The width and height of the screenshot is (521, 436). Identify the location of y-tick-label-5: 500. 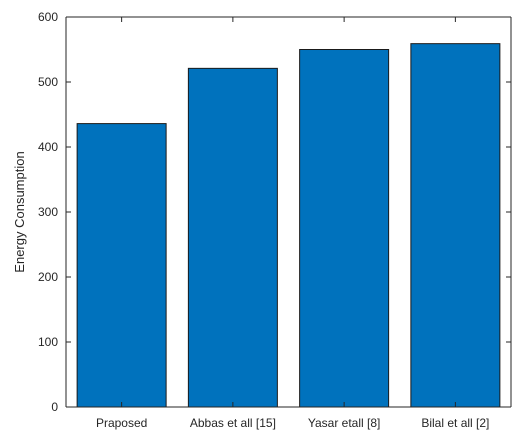
(48, 82).